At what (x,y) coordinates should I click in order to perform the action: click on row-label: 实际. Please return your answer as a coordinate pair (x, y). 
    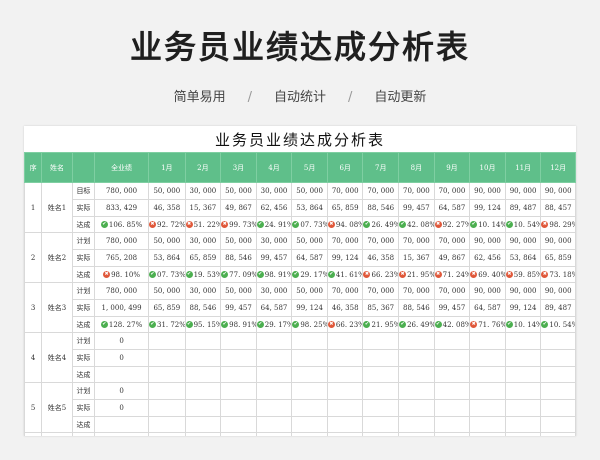
    Looking at the image, I should click on (83, 308).